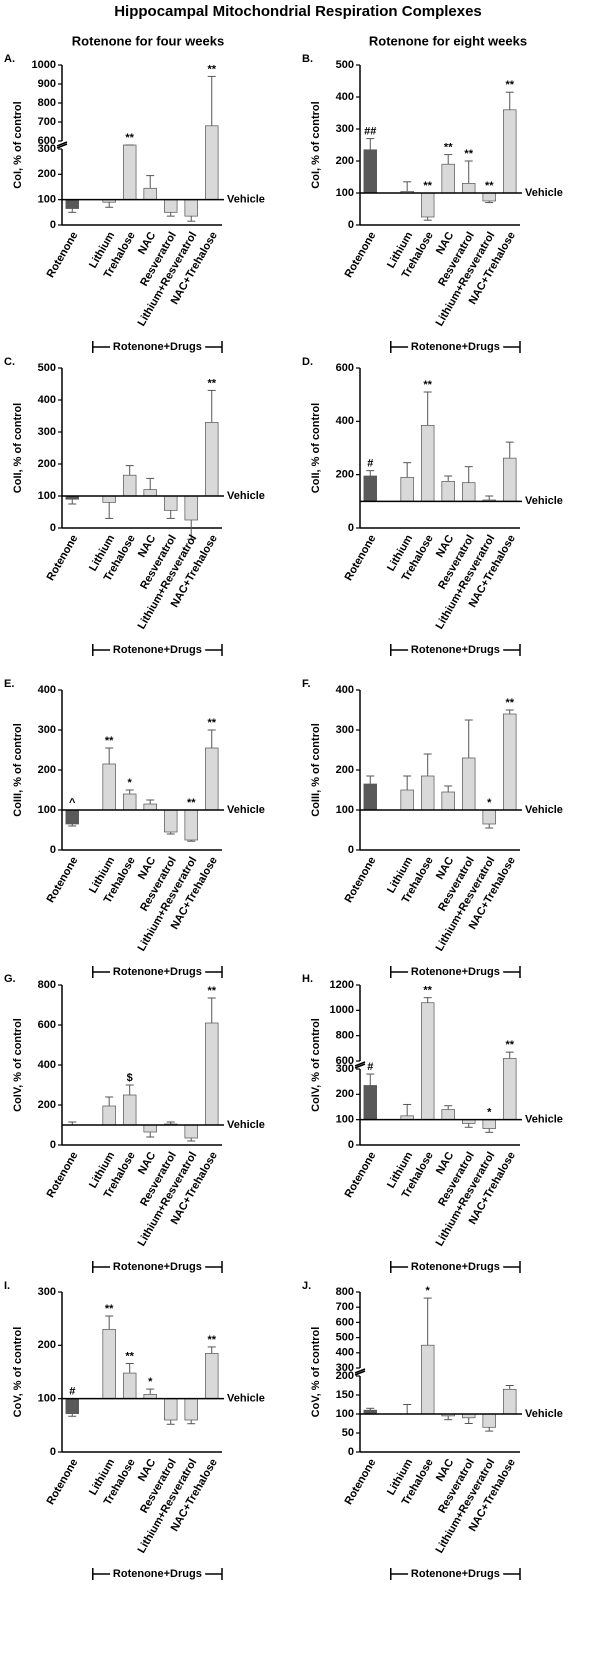 This screenshot has width=596, height=1666. I want to click on y-axis-label: CoV, % of control, so click(18, 1372).